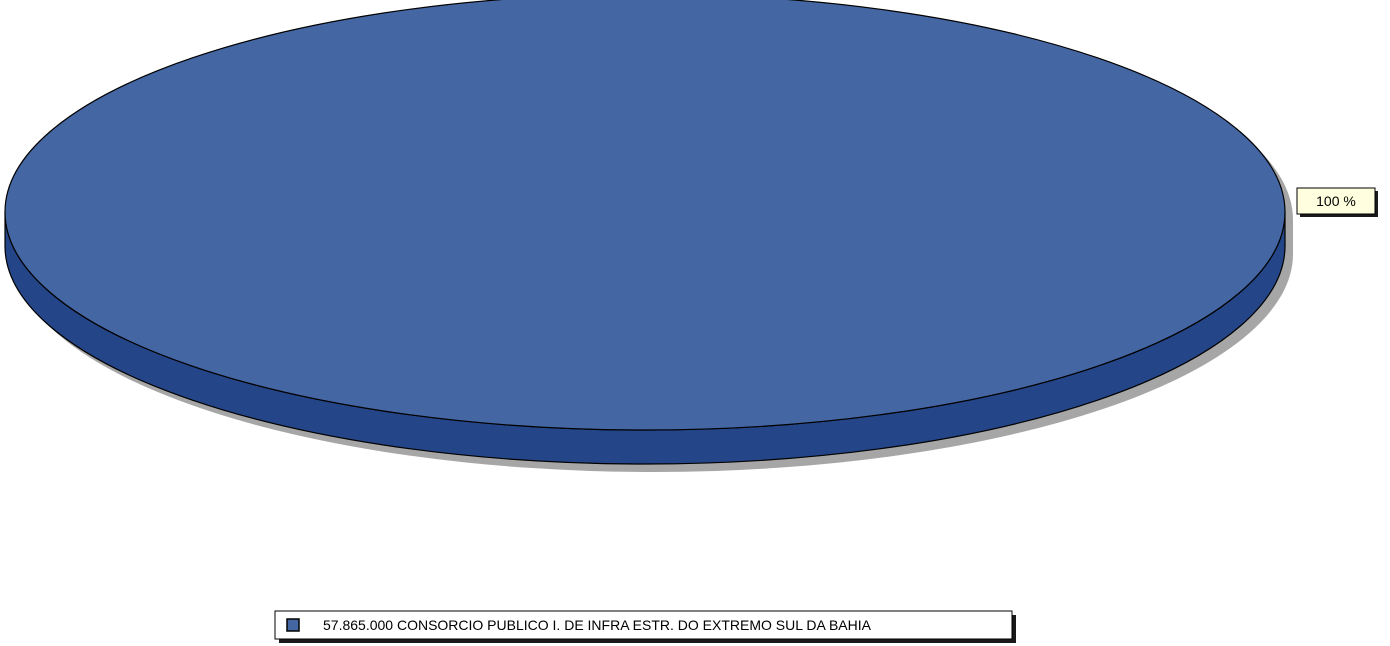 This screenshot has height=646, width=1390. I want to click on data-label-box, so click(1336, 201).